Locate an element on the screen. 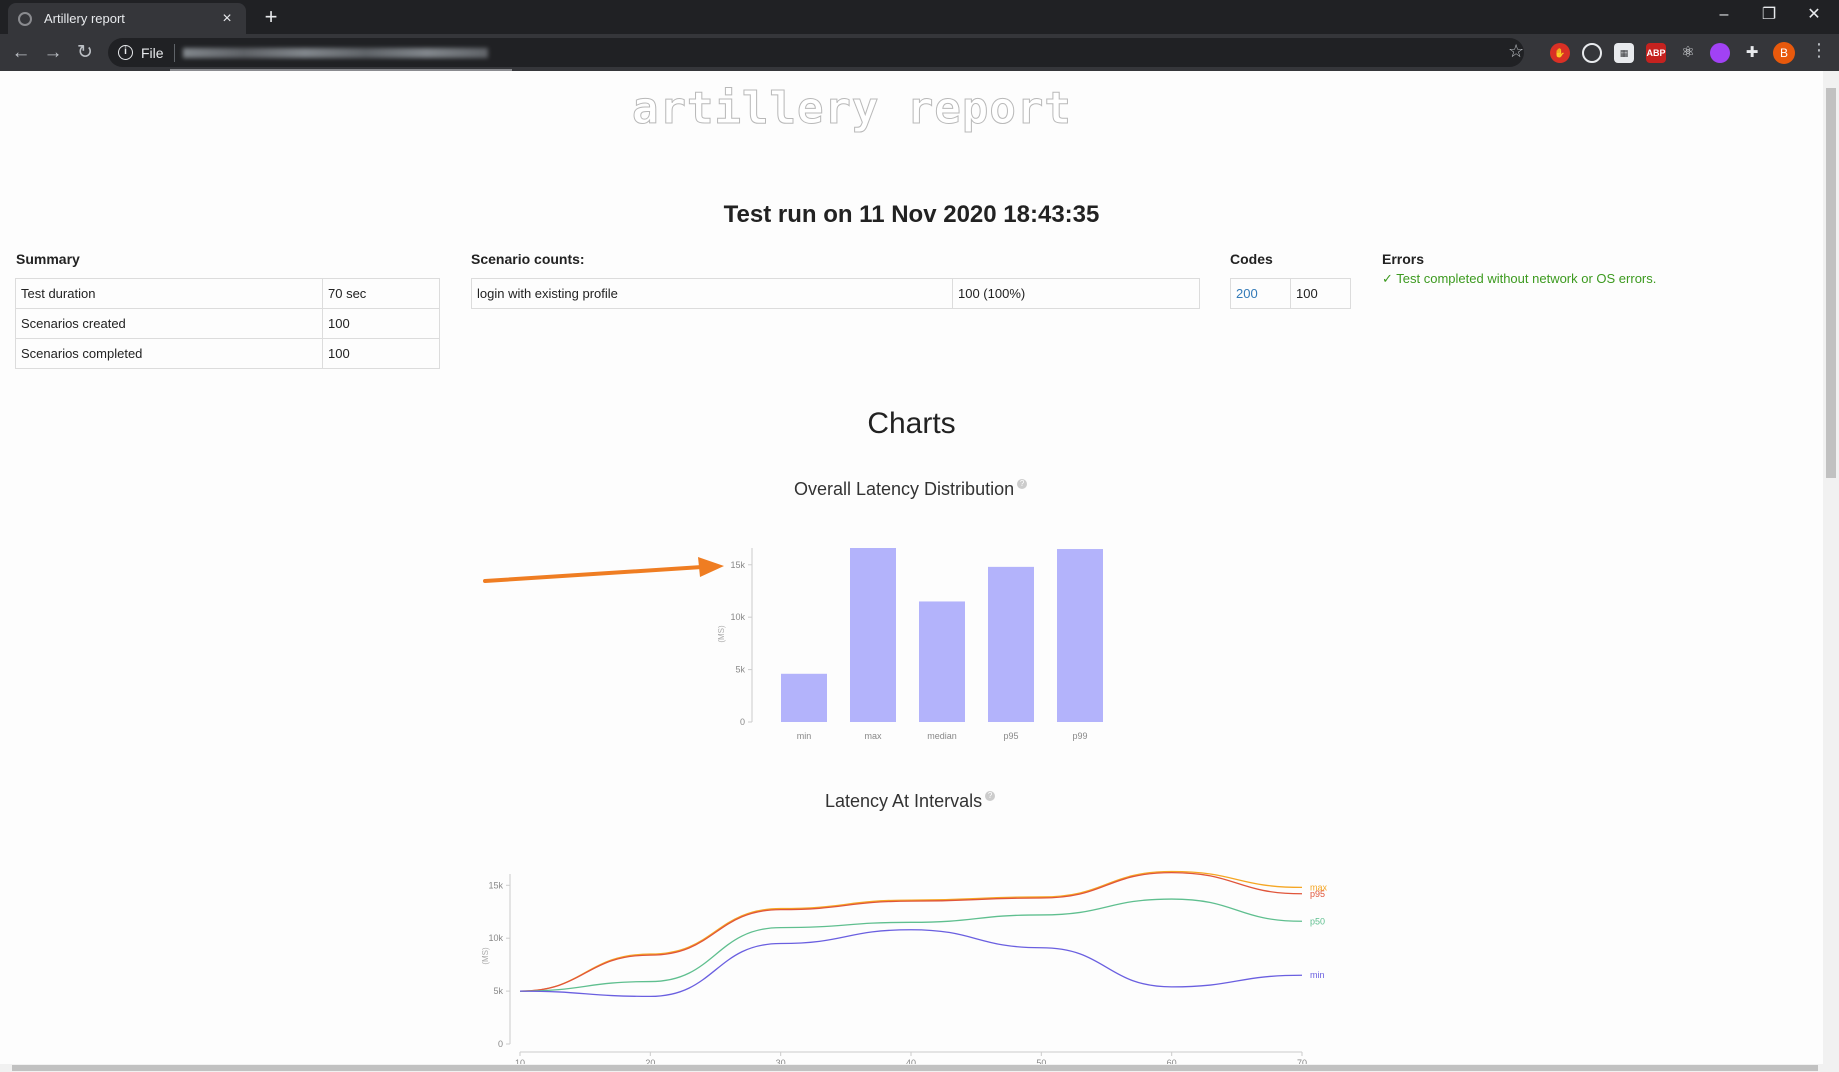  address-bar: i File is located at coordinates (816, 52).